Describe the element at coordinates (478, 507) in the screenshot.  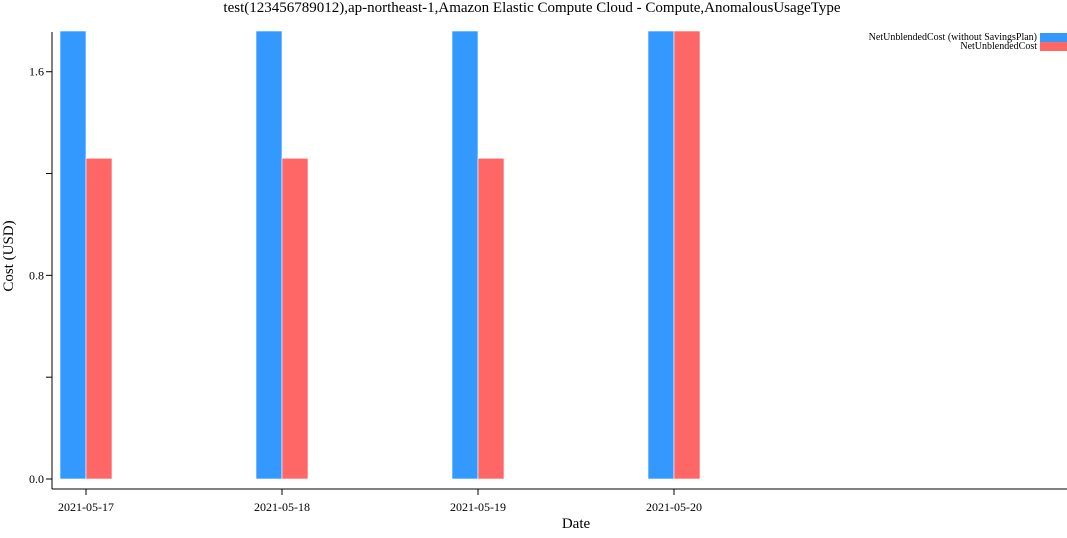
I see `x-tick-label: 2021-05-19` at that location.